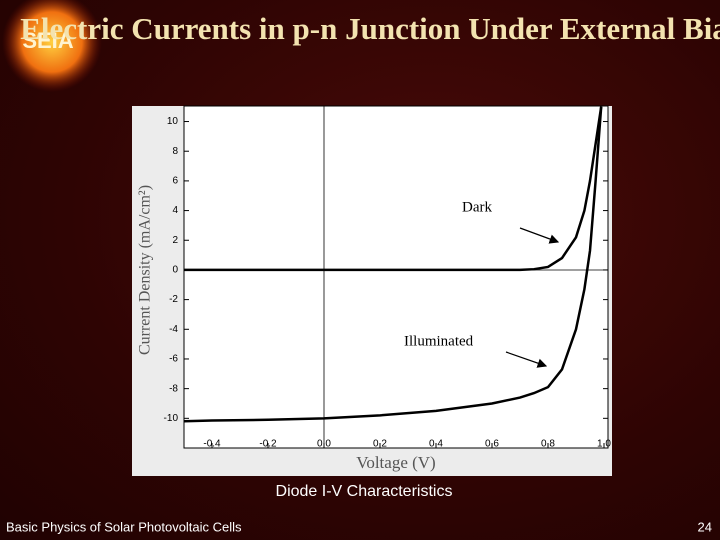  What do you see at coordinates (175, 151) in the screenshot?
I see `y-tick-label: 8` at bounding box center [175, 151].